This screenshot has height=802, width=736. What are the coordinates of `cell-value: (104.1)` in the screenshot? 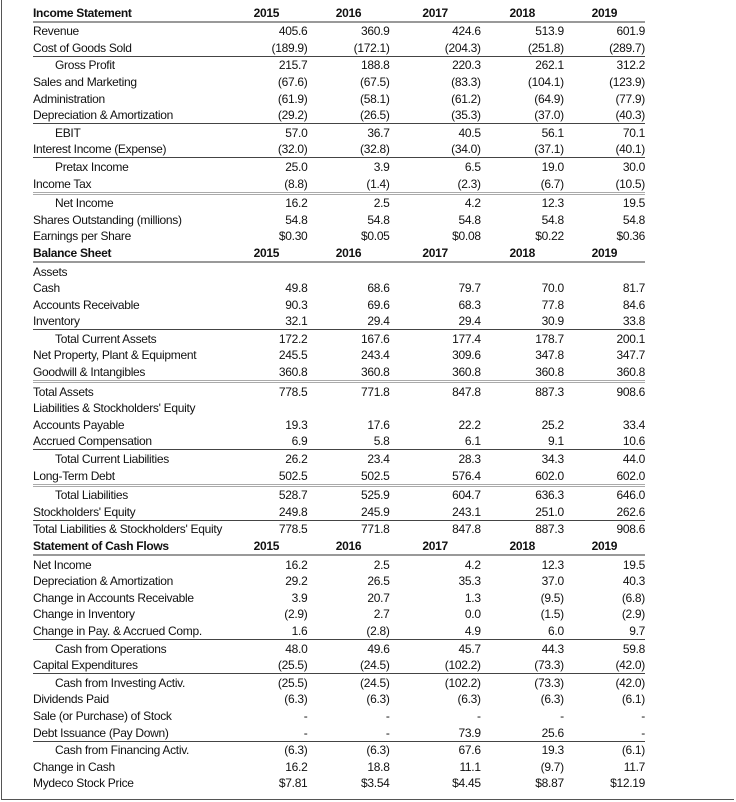 It's located at (545, 81).